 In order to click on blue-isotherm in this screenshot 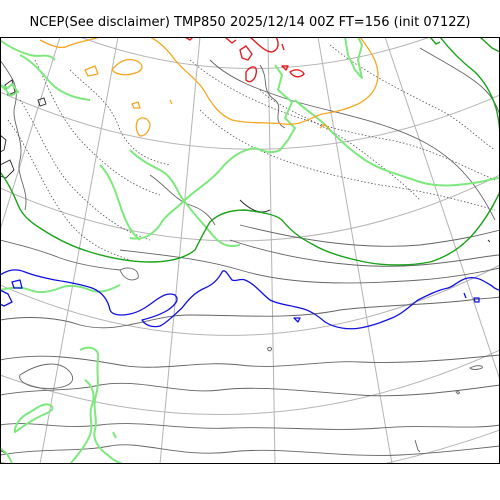, I will do `click(250, 299)`.